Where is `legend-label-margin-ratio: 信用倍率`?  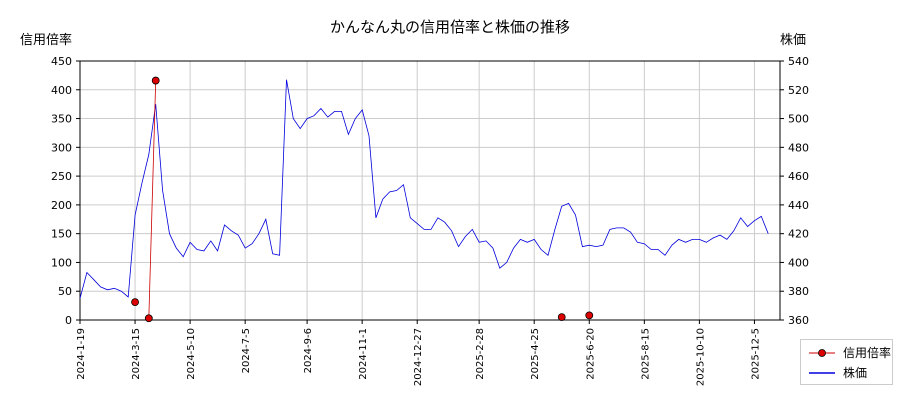 legend-label-margin-ratio: 信用倍率 is located at coordinates (867, 353).